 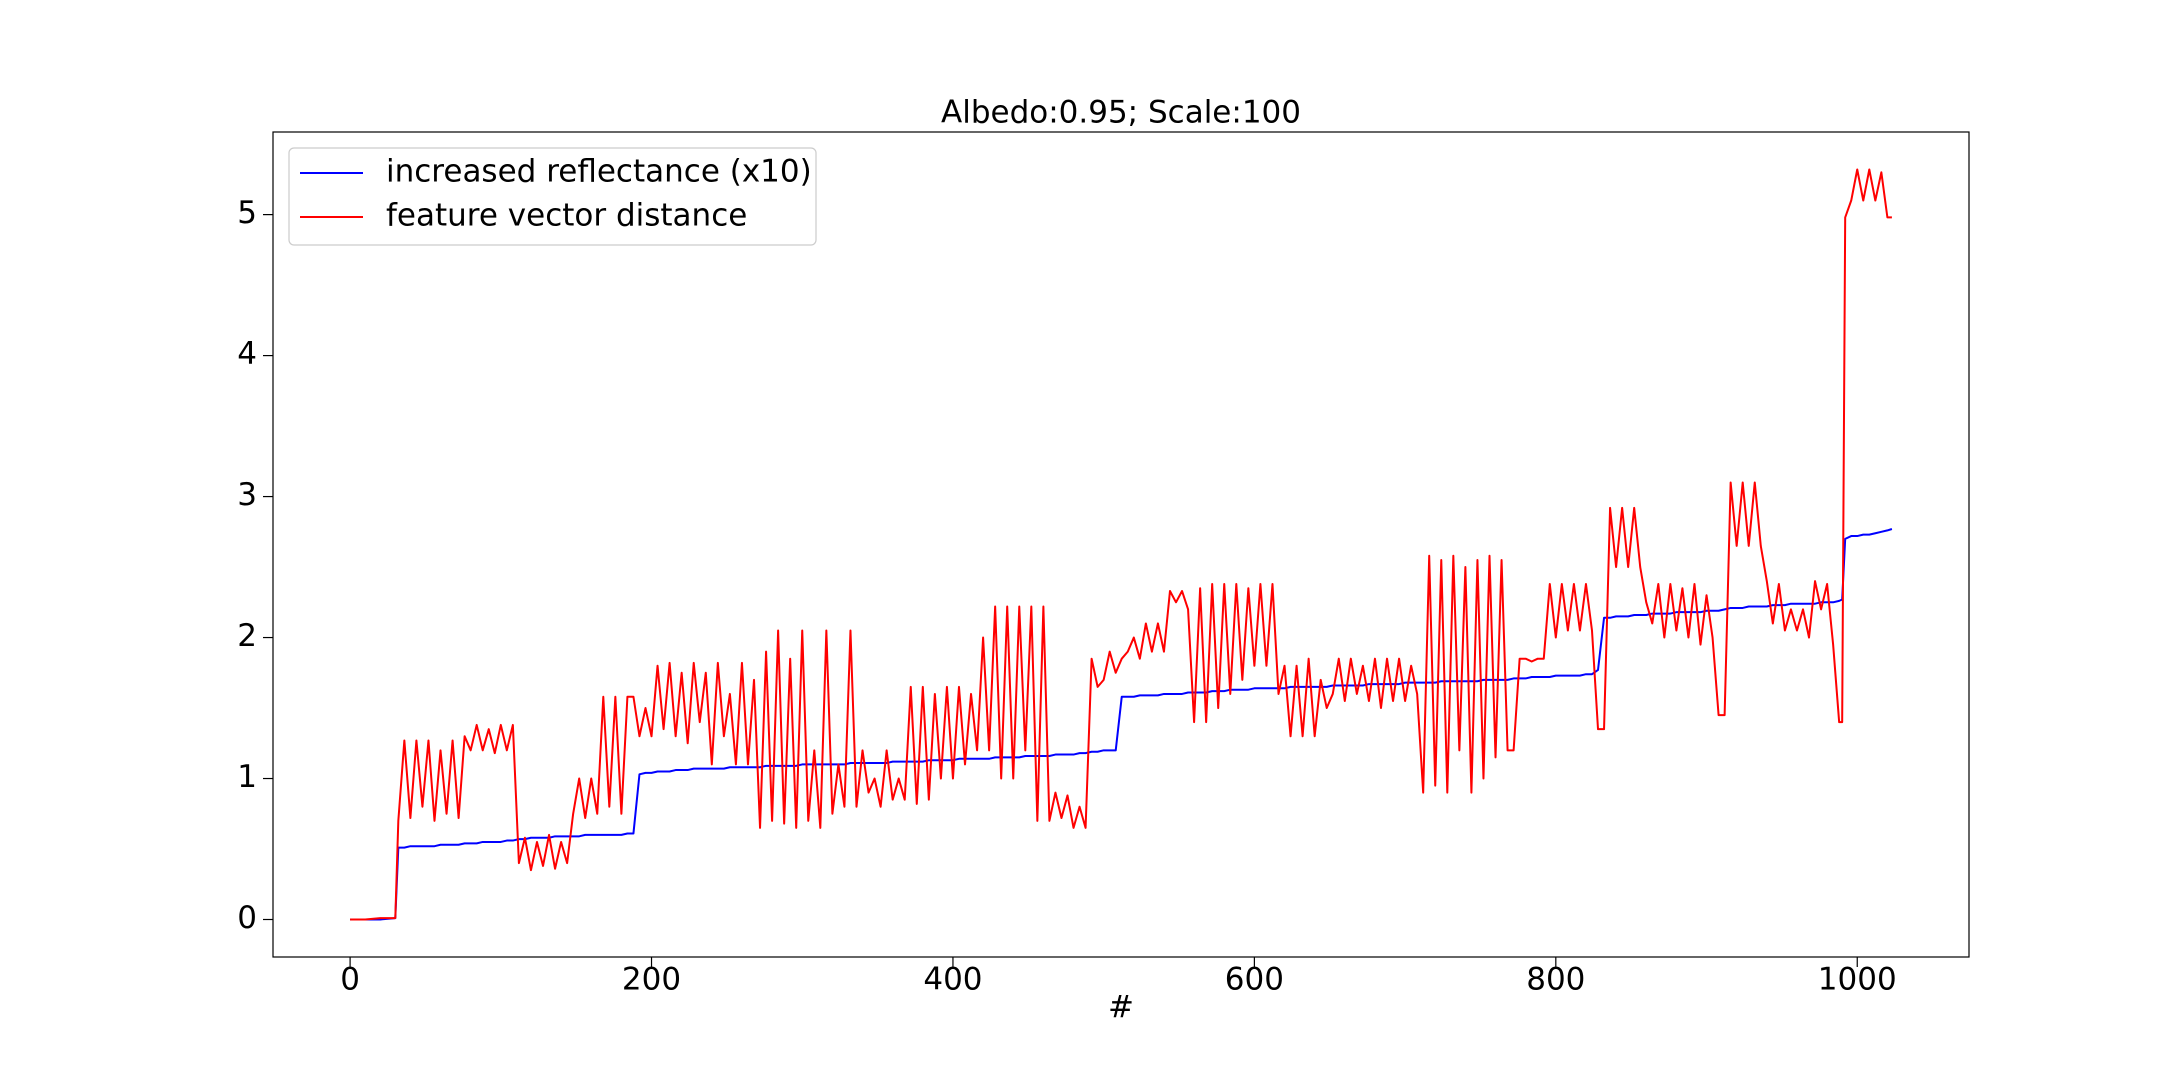 I want to click on y-tick-label: 5, so click(x=247, y=213).